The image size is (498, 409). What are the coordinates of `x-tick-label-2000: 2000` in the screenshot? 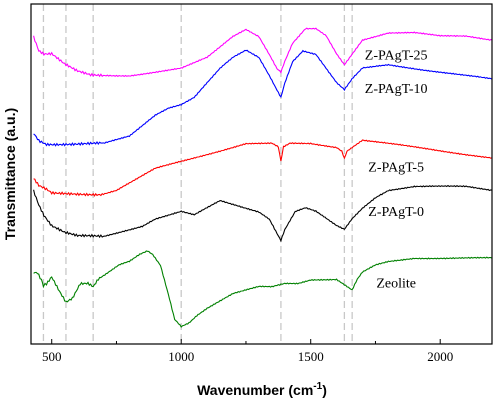 It's located at (440, 356).